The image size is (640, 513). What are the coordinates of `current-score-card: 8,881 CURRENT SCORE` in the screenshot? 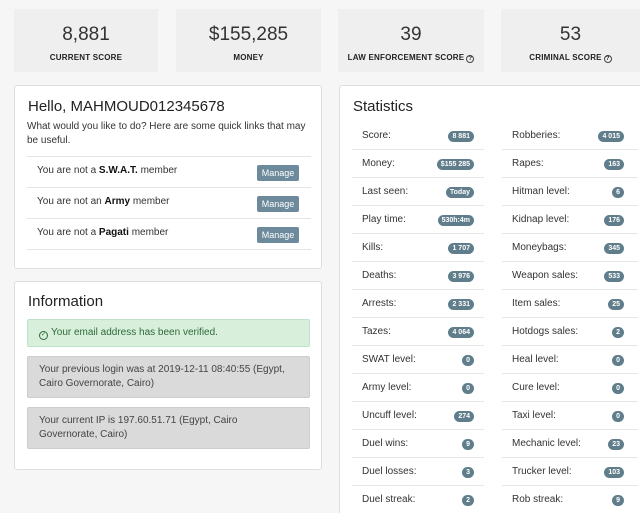 It's located at (86, 40).